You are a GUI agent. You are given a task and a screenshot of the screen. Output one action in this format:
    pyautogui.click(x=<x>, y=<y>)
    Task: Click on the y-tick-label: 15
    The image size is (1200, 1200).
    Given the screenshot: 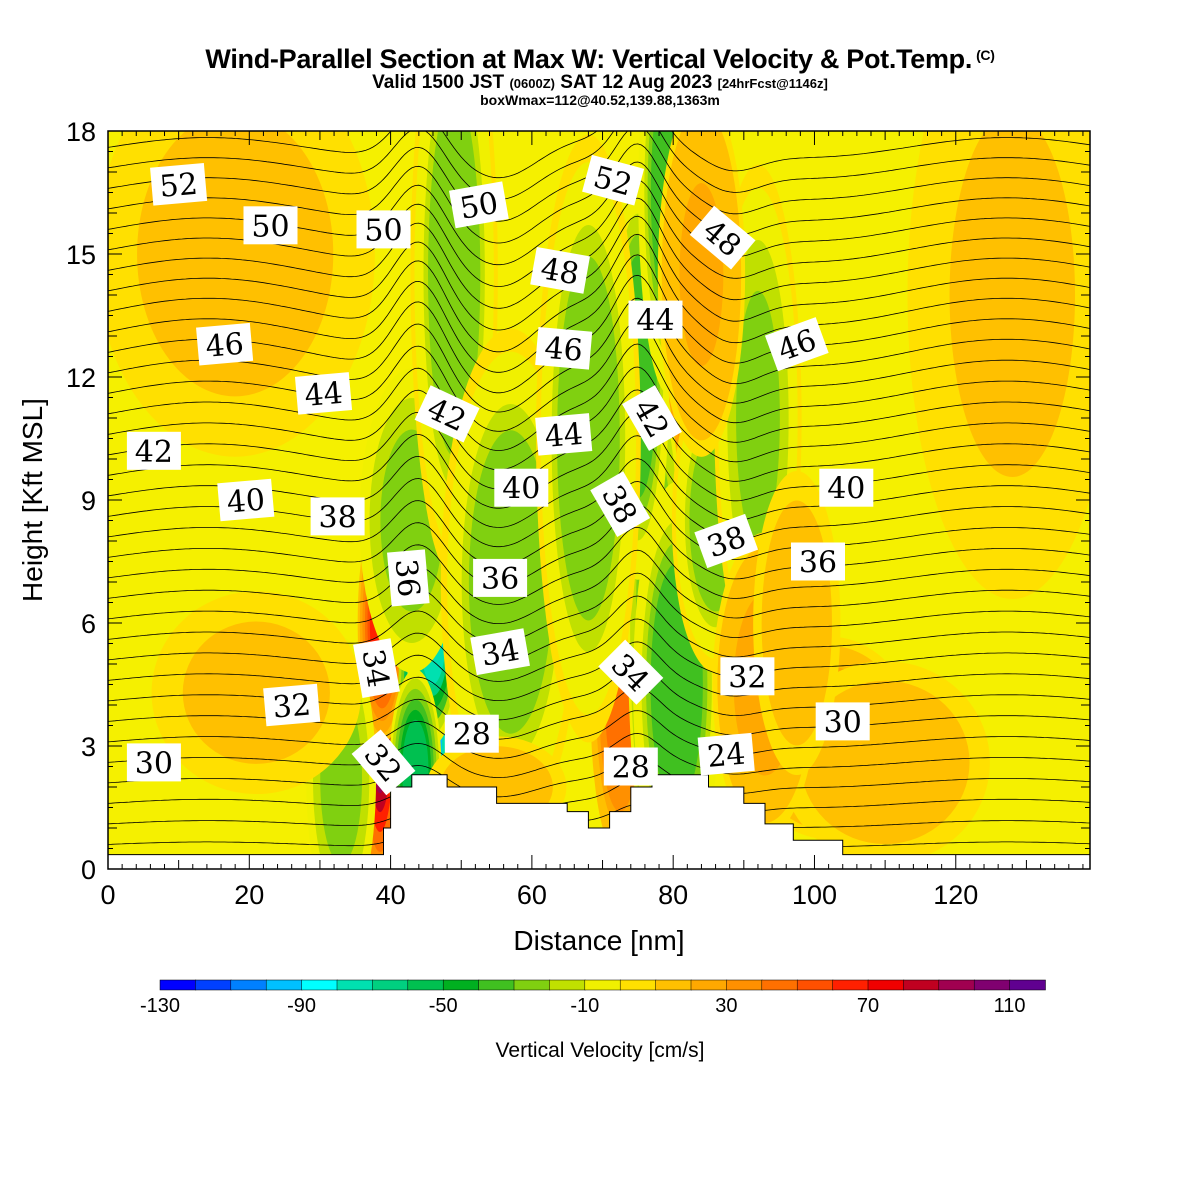 What is the action you would take?
    pyautogui.click(x=81, y=255)
    